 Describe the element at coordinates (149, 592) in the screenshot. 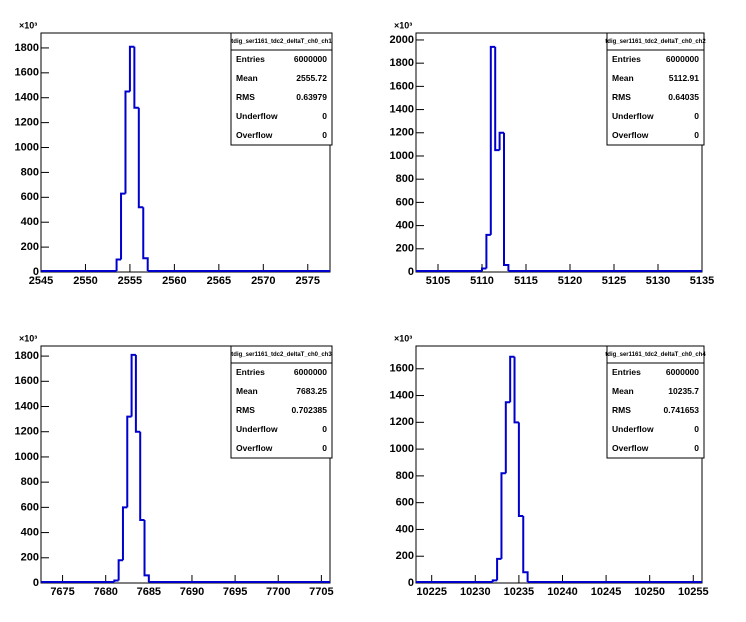

I see `x-tick-label: 7685` at that location.